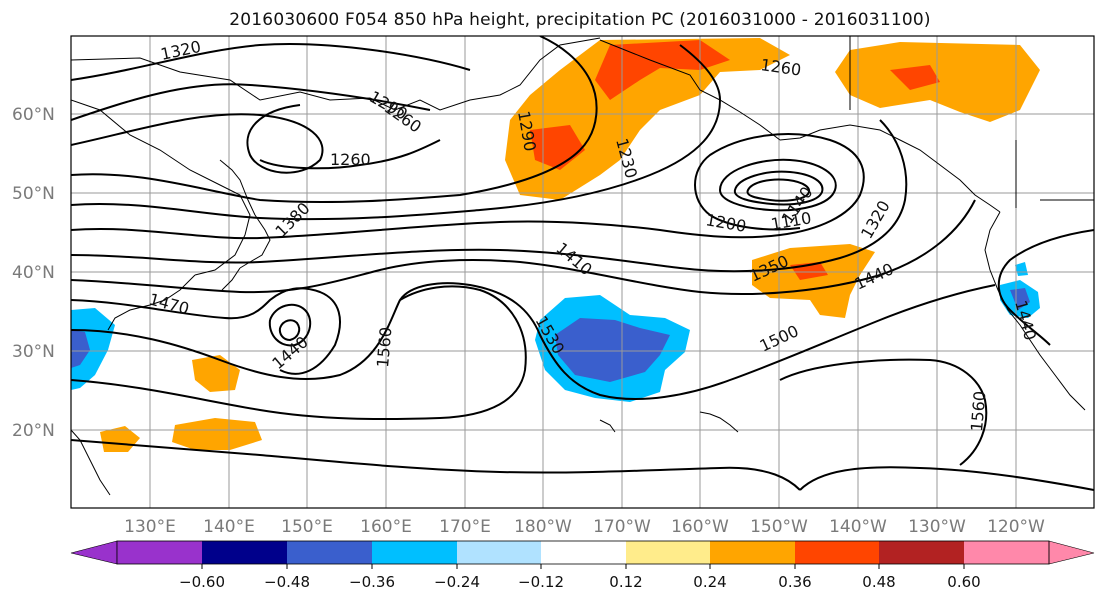  Describe the element at coordinates (350, 159) in the screenshot. I see `contour-label: 1260` at that location.